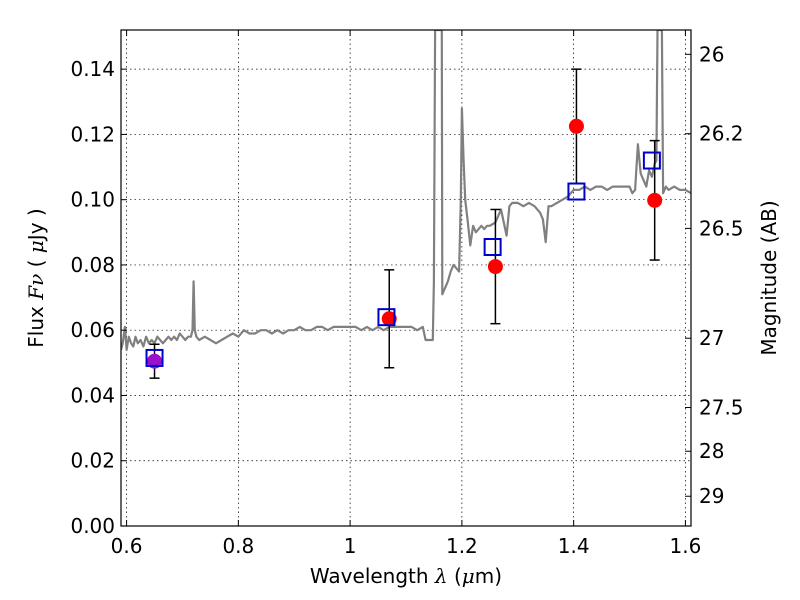  What do you see at coordinates (92, 134) in the screenshot?
I see `y-tick-label: 0.12` at bounding box center [92, 134].